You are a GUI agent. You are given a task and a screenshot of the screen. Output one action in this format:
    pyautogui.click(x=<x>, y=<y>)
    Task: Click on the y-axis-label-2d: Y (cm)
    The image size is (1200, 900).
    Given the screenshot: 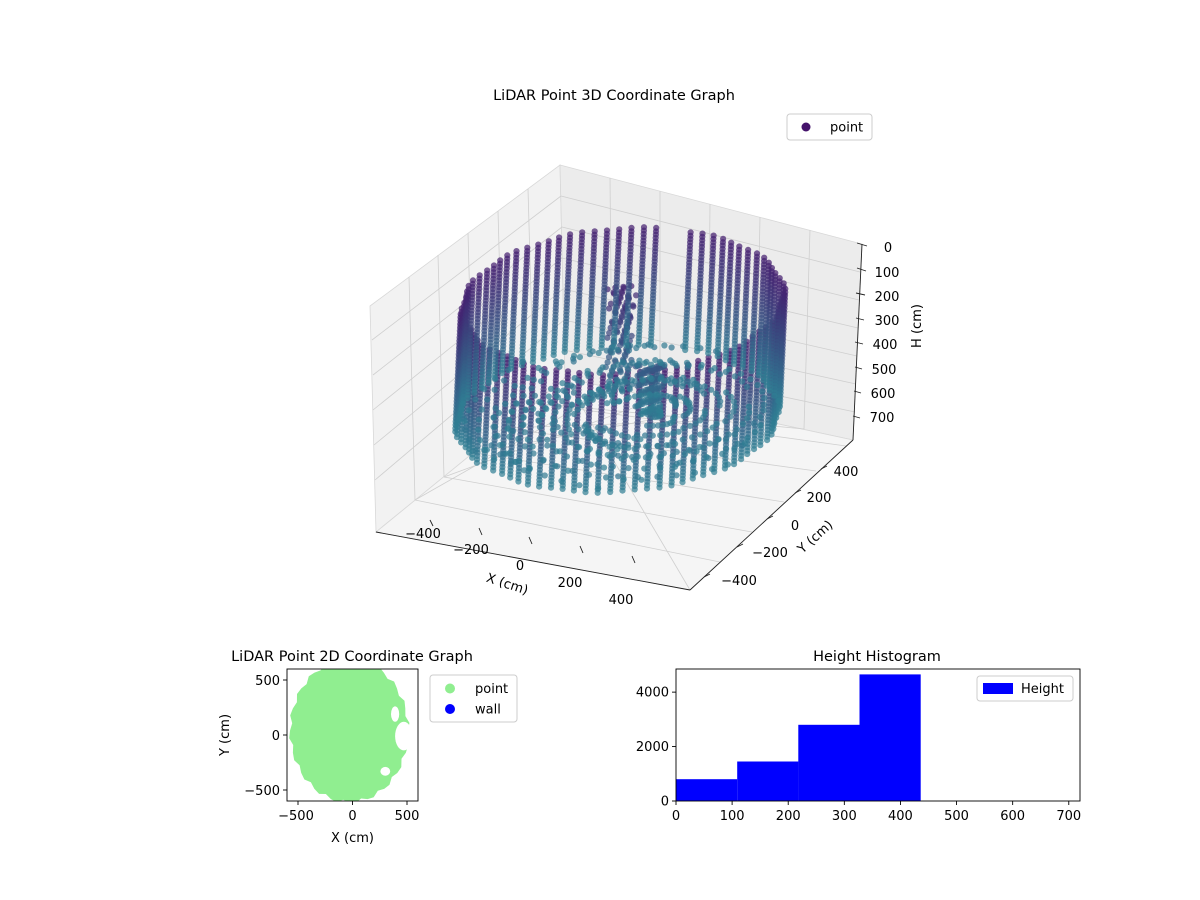 What is the action you would take?
    pyautogui.click(x=225, y=735)
    